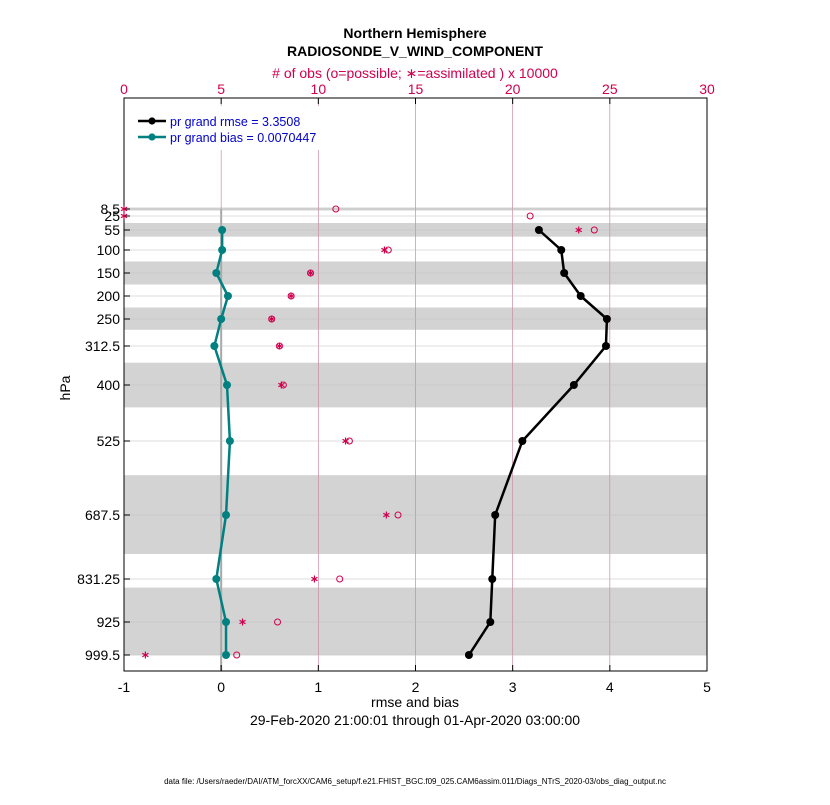 Image resolution: width=830 pixels, height=805 pixels. What do you see at coordinates (416, 89) in the screenshot?
I see `top-tick-label: 15` at bounding box center [416, 89].